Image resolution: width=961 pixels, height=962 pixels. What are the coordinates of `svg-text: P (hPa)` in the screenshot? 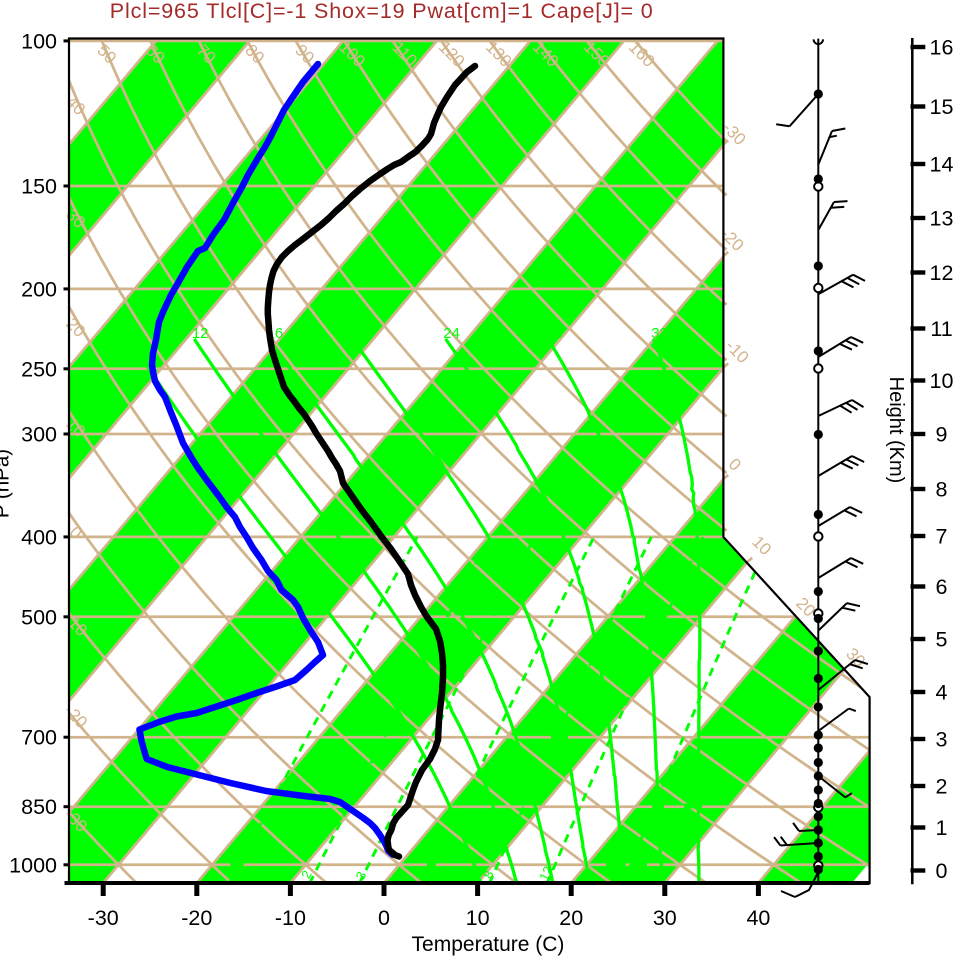 It's located at (7, 483).